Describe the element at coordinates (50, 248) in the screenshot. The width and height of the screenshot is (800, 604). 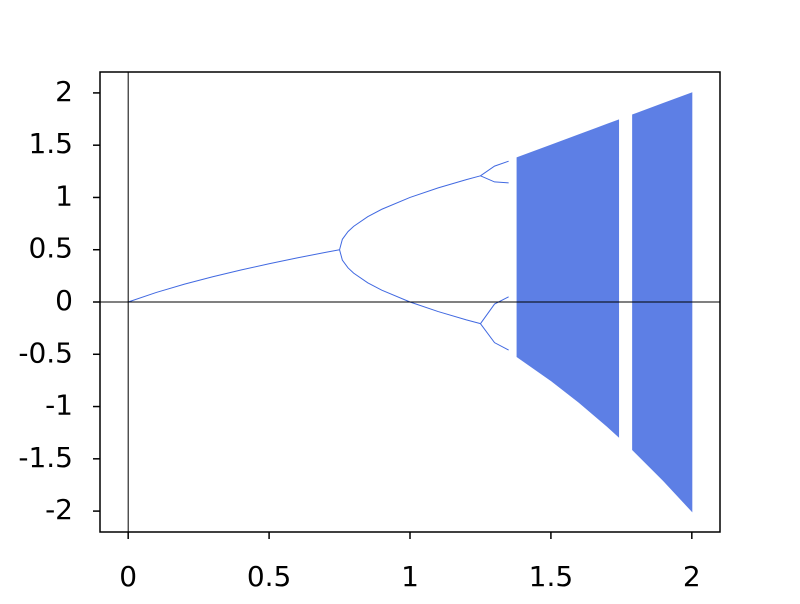
I see `y-tick-label: 0.5` at that location.